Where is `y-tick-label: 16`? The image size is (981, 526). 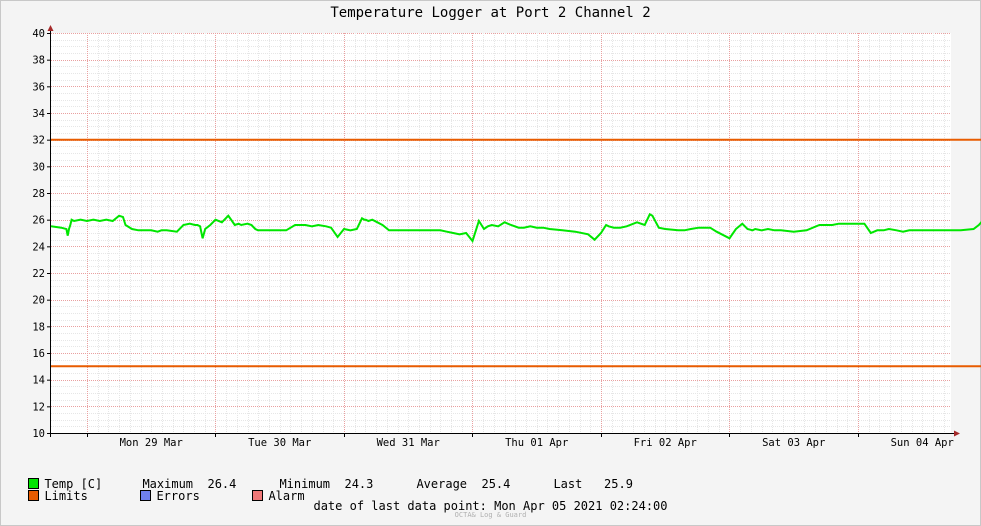
y-tick-label: 16 is located at coordinates (38, 354).